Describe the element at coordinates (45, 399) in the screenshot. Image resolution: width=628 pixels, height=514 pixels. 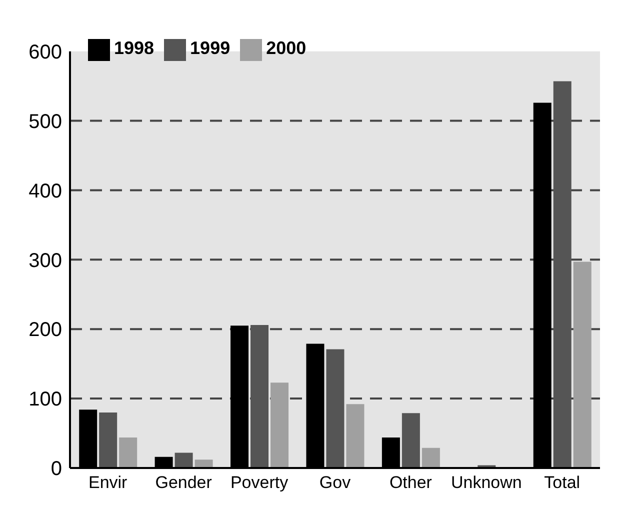
I see `y-tick-label: 100` at that location.